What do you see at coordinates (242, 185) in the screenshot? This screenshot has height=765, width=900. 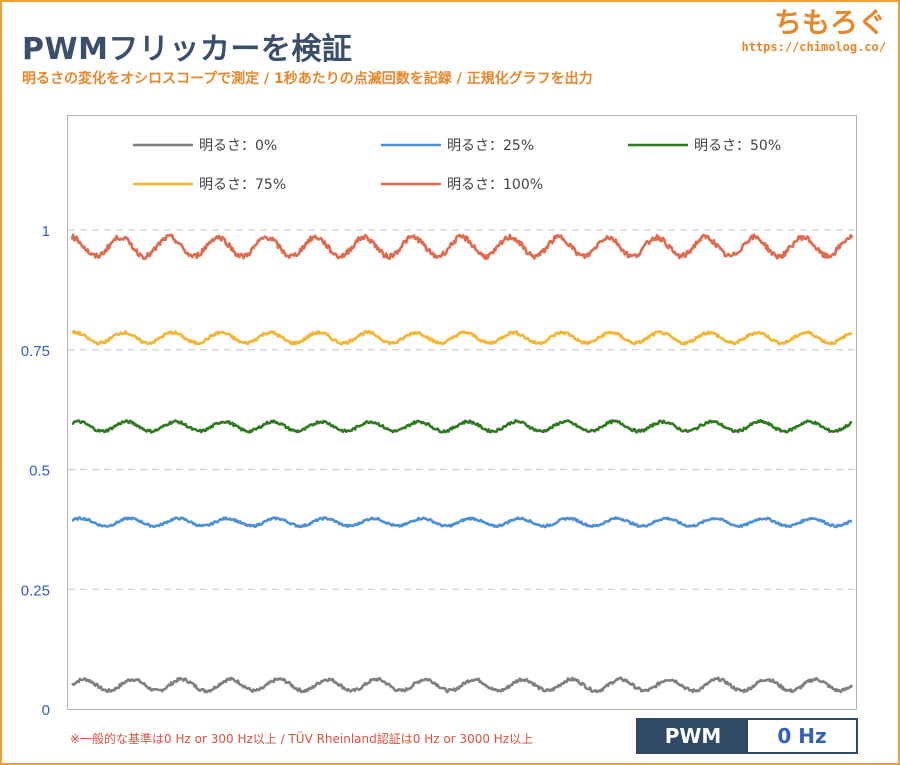 I see `legend-label: 明るさ：75%` at bounding box center [242, 185].